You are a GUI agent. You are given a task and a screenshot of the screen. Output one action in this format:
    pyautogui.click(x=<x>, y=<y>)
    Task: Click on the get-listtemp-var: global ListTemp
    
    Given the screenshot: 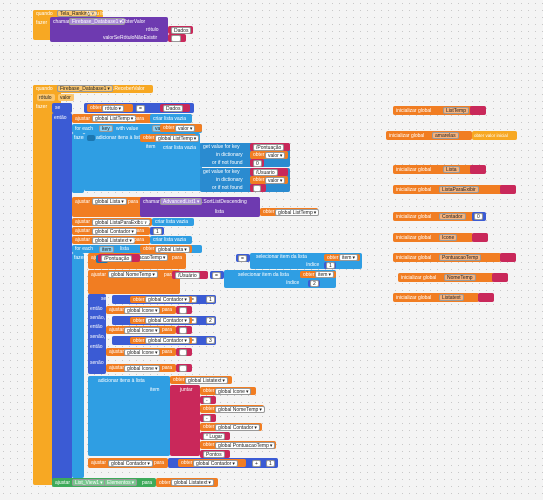 What is the action you would take?
    pyautogui.click(x=177, y=138)
    